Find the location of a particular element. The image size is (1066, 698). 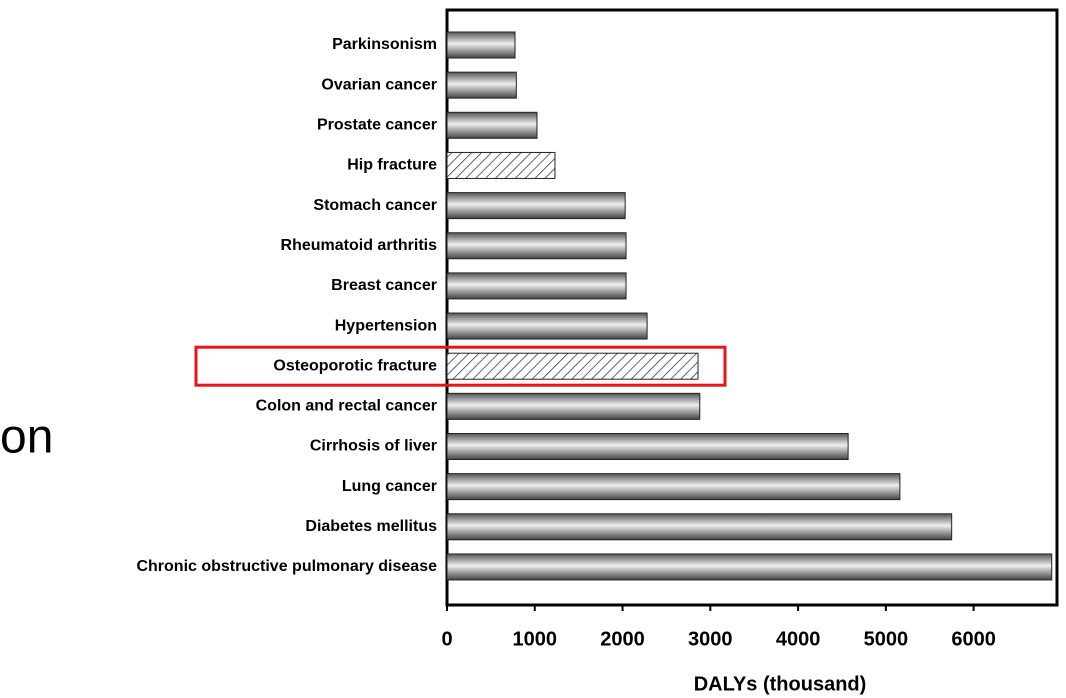

y-tick-label: Hypertension is located at coordinates (386, 325).